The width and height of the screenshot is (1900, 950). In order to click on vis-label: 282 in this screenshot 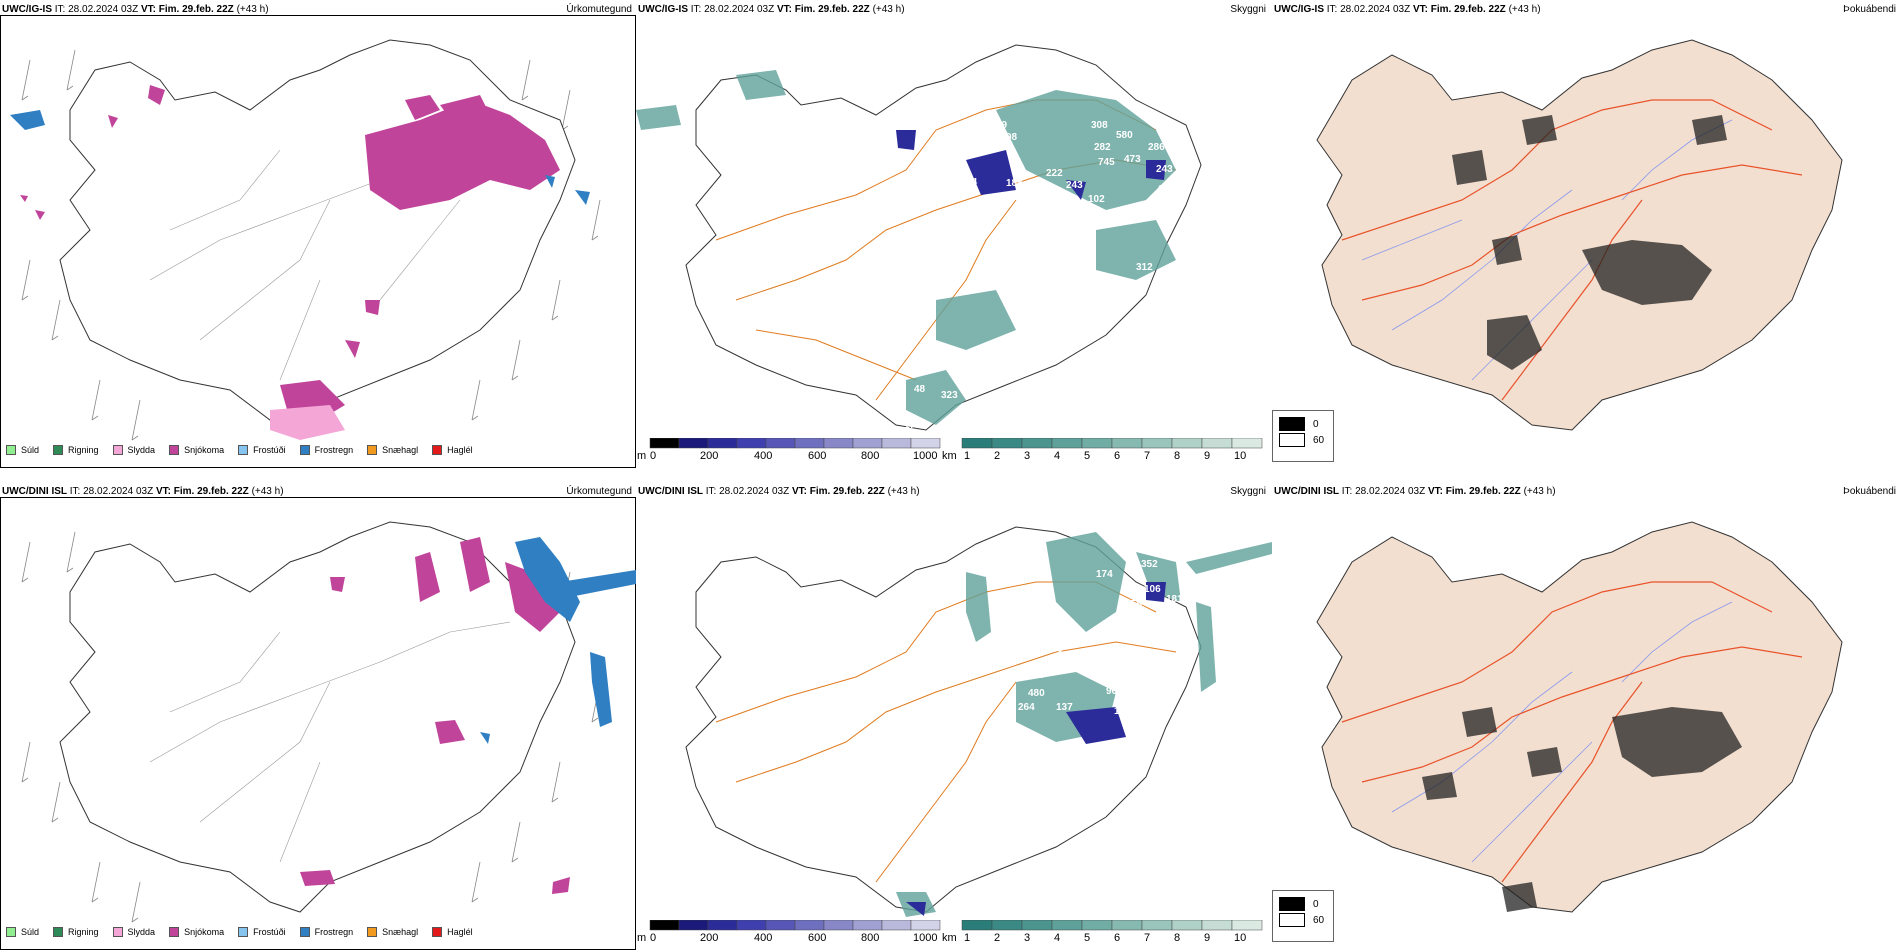, I will do `click(1102, 147)`.